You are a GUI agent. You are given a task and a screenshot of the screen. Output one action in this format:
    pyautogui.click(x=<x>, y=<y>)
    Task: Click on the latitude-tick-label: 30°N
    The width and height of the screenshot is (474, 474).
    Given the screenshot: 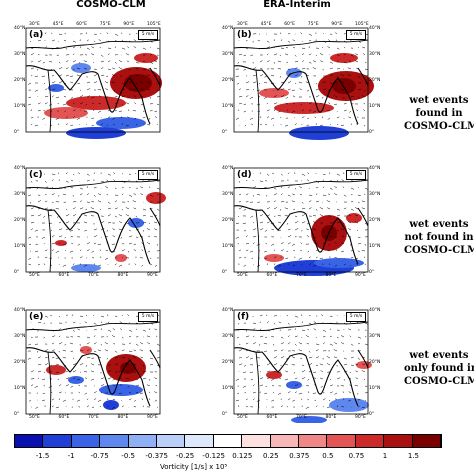 What is the action you would take?
    pyautogui.click(x=20, y=336)
    